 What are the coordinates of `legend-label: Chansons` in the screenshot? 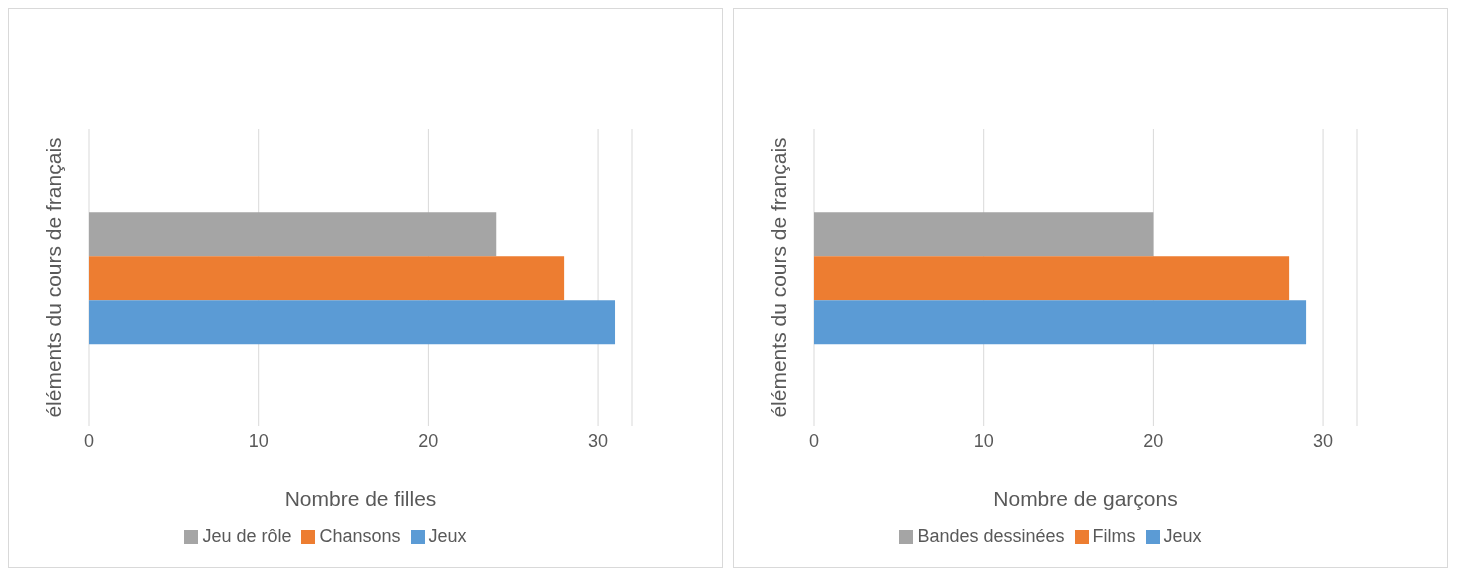 It's located at (360, 536).